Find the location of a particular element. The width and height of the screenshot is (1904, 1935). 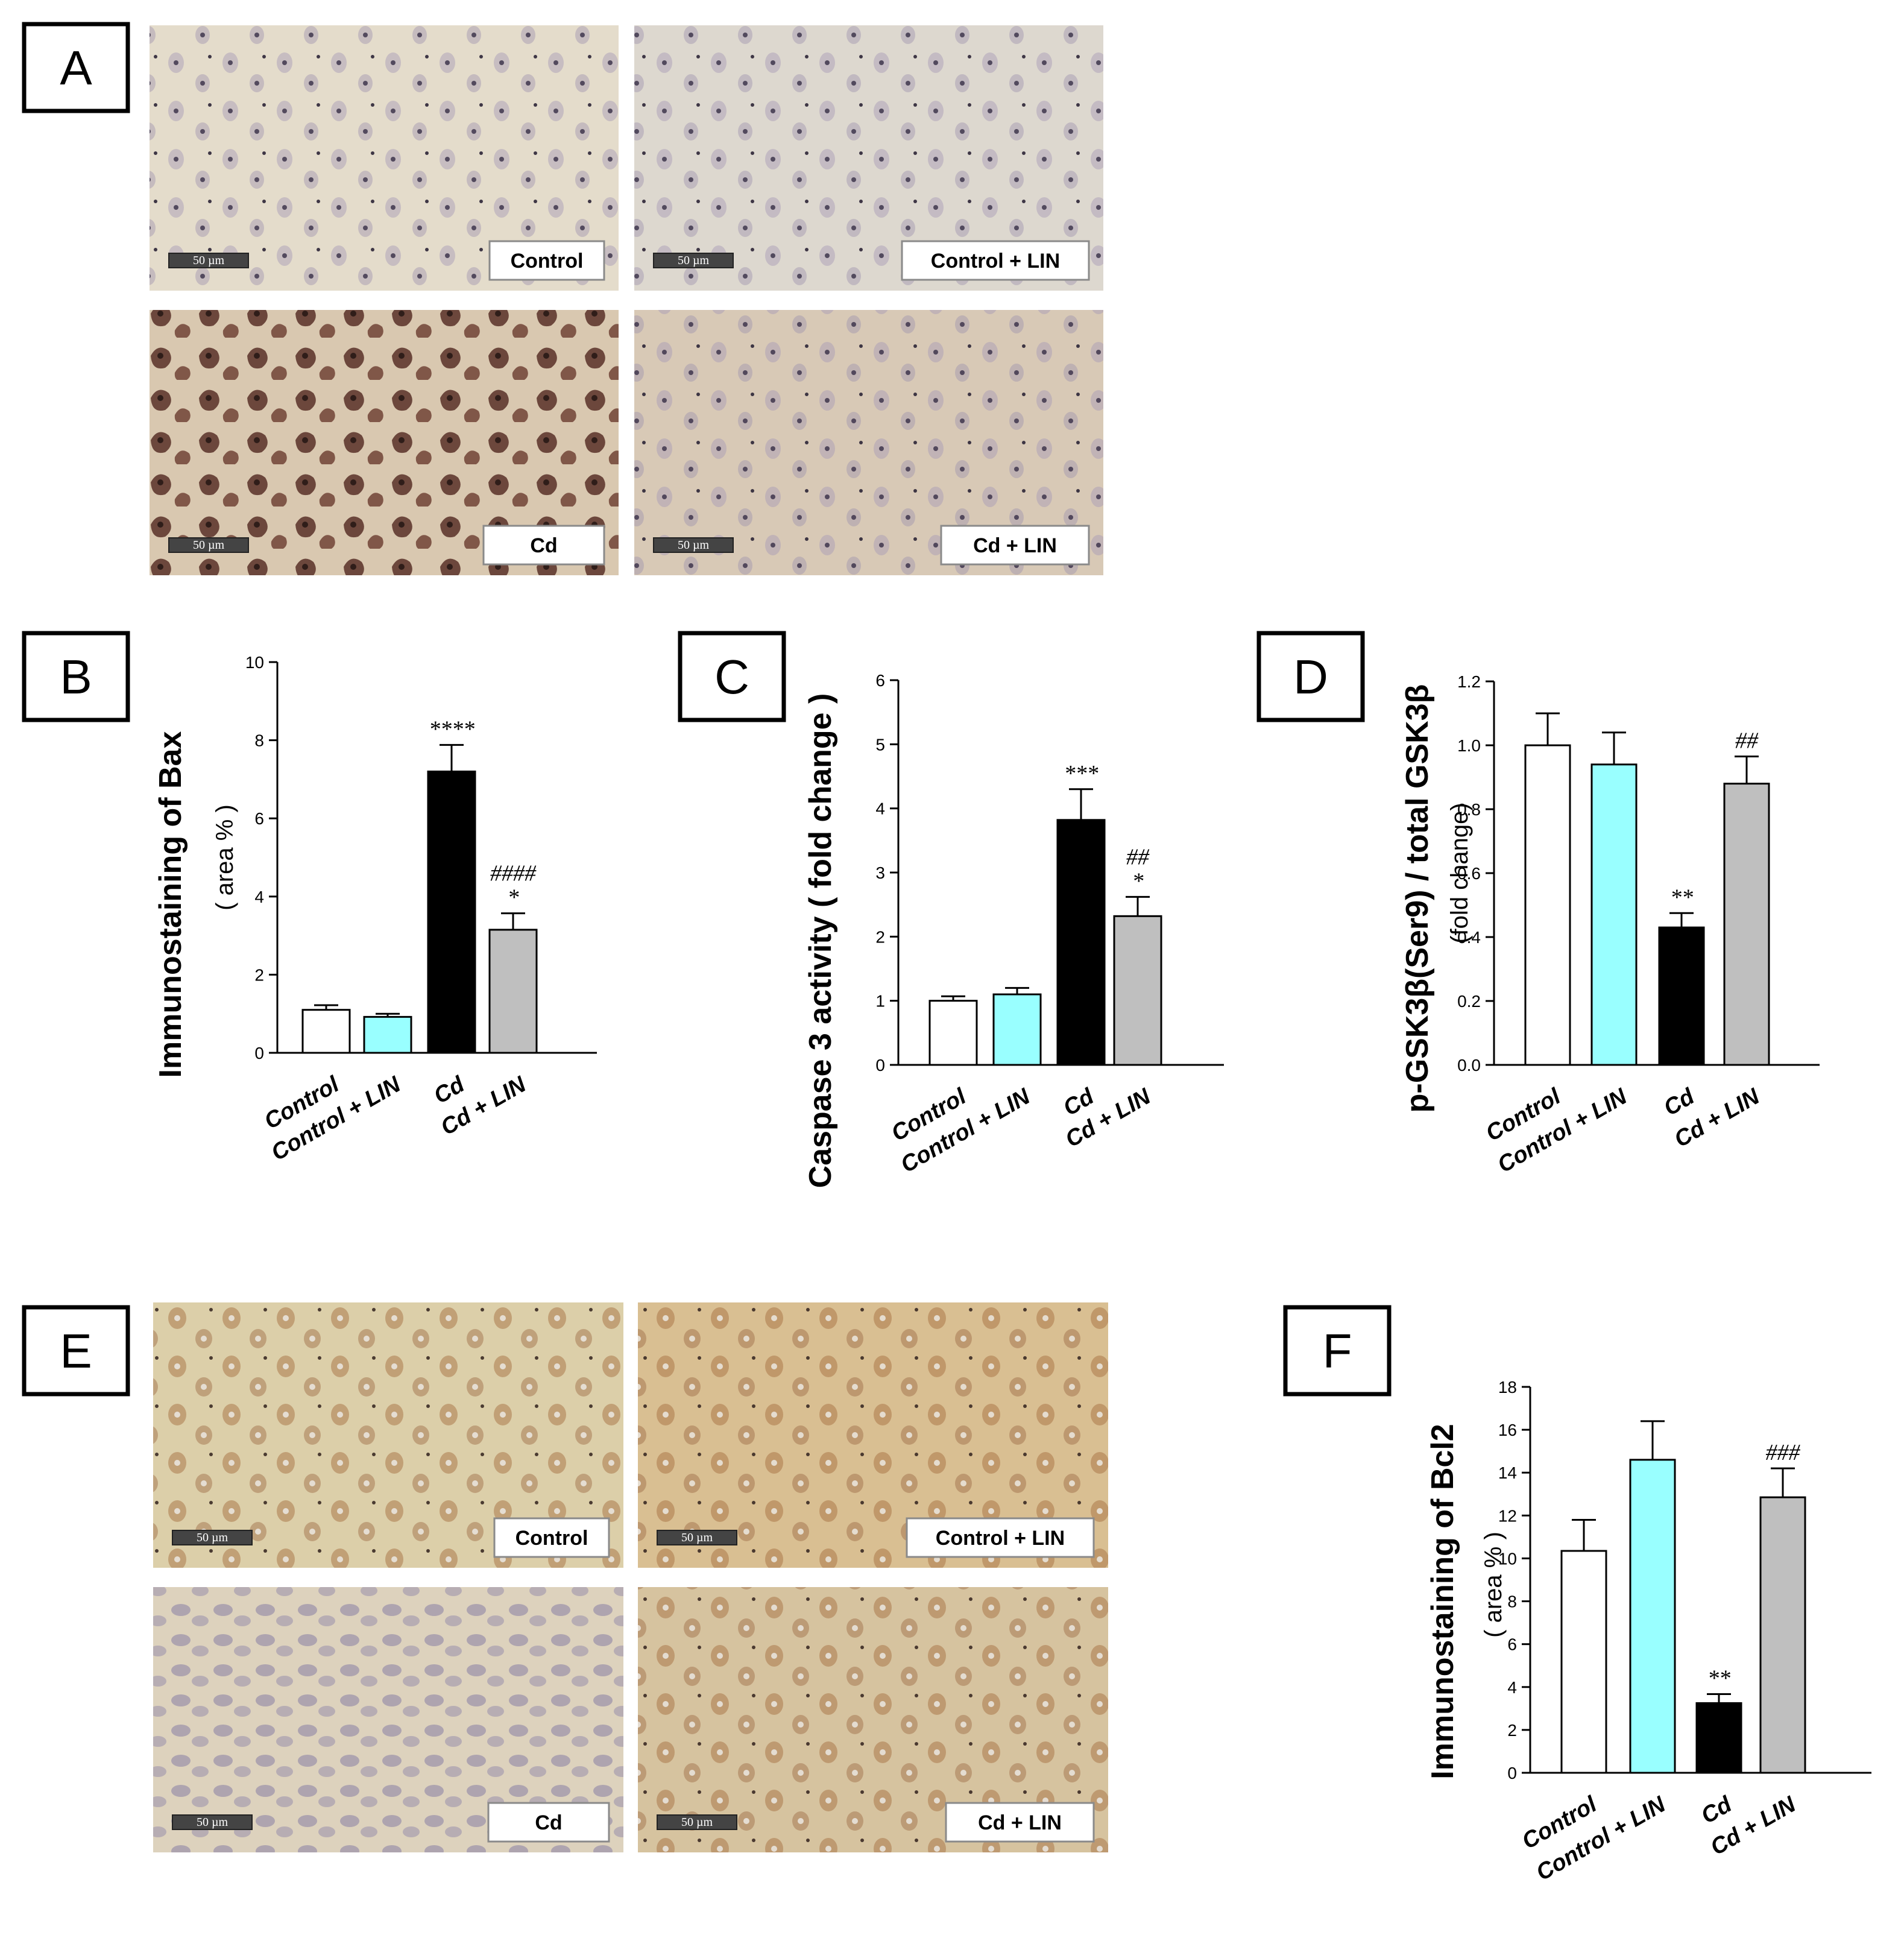

micrograph-a-cd: 50 µm Cd is located at coordinates (384, 443).